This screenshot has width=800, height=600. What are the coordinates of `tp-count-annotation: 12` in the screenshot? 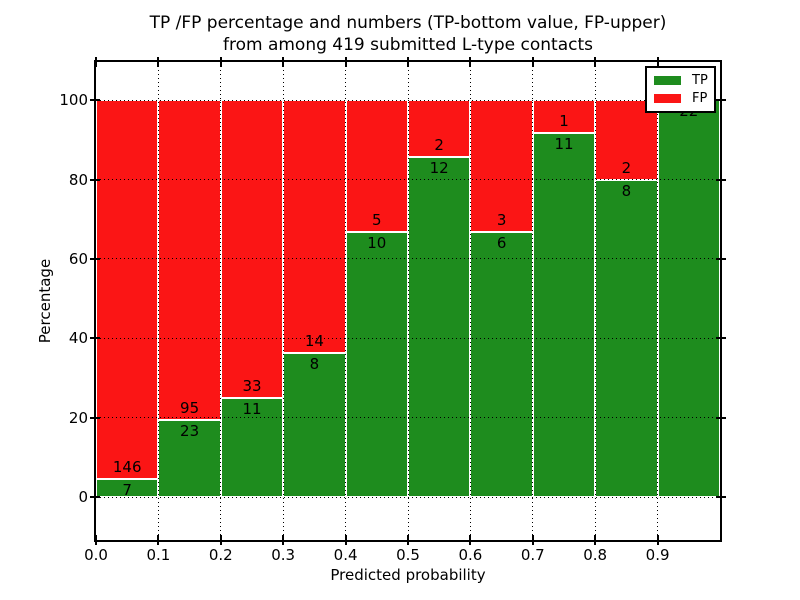 It's located at (439, 167).